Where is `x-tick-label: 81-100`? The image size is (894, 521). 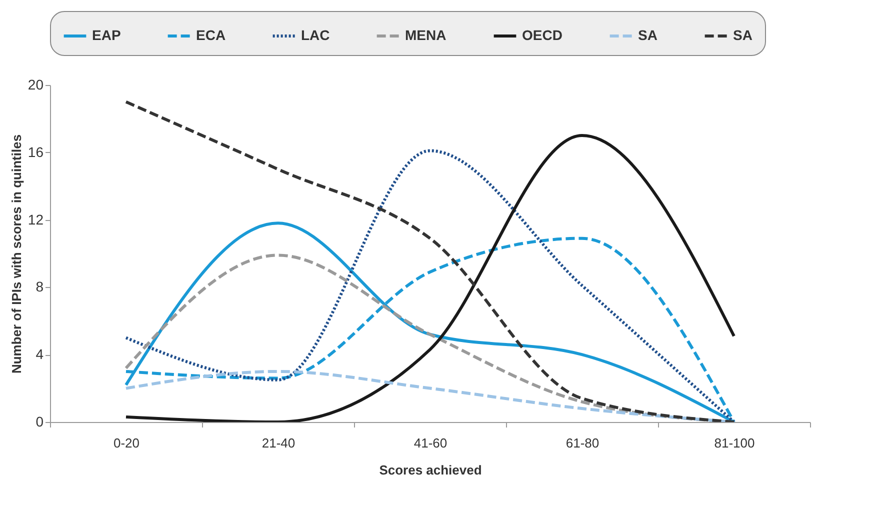
x-tick-label: 81-100 is located at coordinates (734, 443).